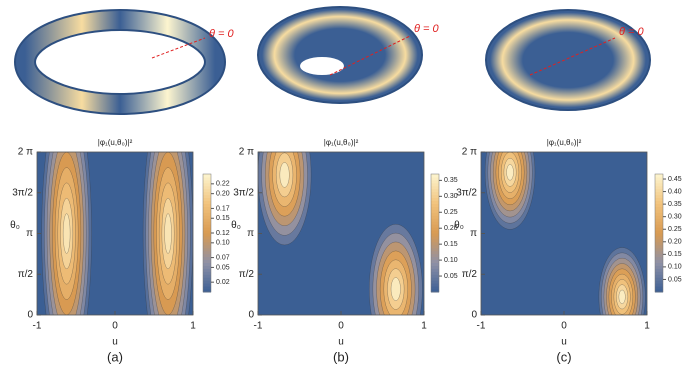 This screenshot has height=373, width=694. I want to click on colorbar-tick-label: 0.07, so click(223, 257).